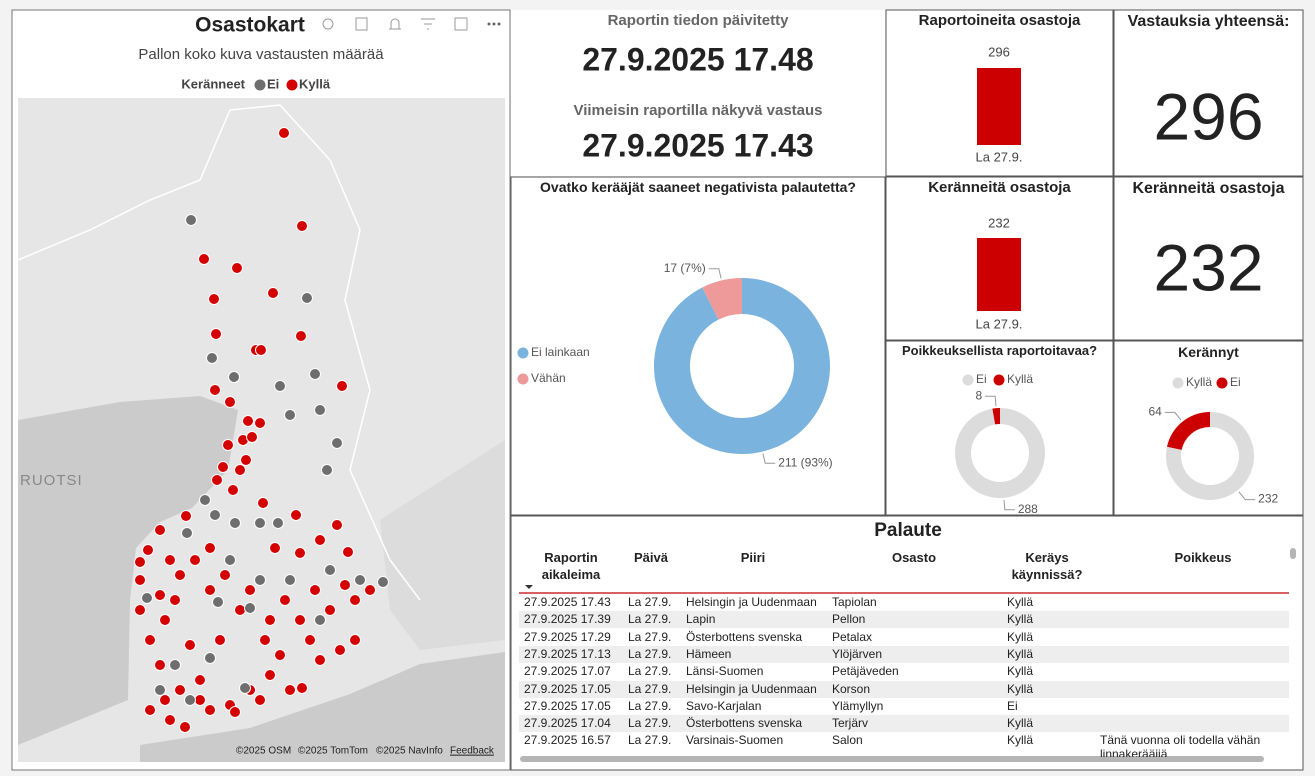 This screenshot has width=1315, height=776. What do you see at coordinates (999, 350) in the screenshot?
I see `chart-title: Poikkeuksellista raportoitavaa?` at bounding box center [999, 350].